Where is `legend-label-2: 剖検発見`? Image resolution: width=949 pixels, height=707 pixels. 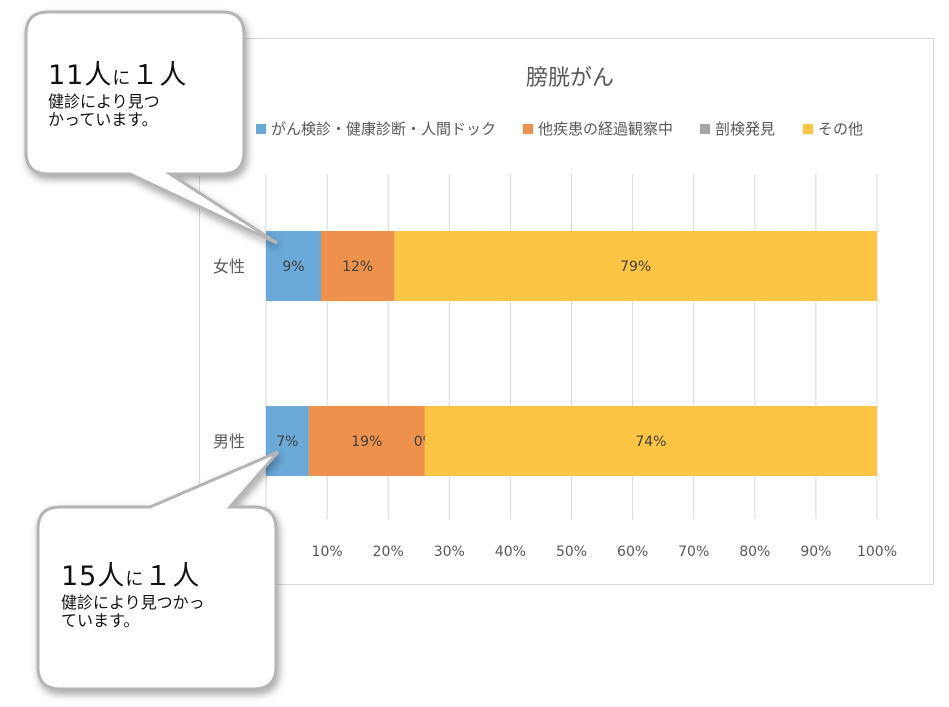
legend-label-2: 剖検発見 is located at coordinates (745, 129).